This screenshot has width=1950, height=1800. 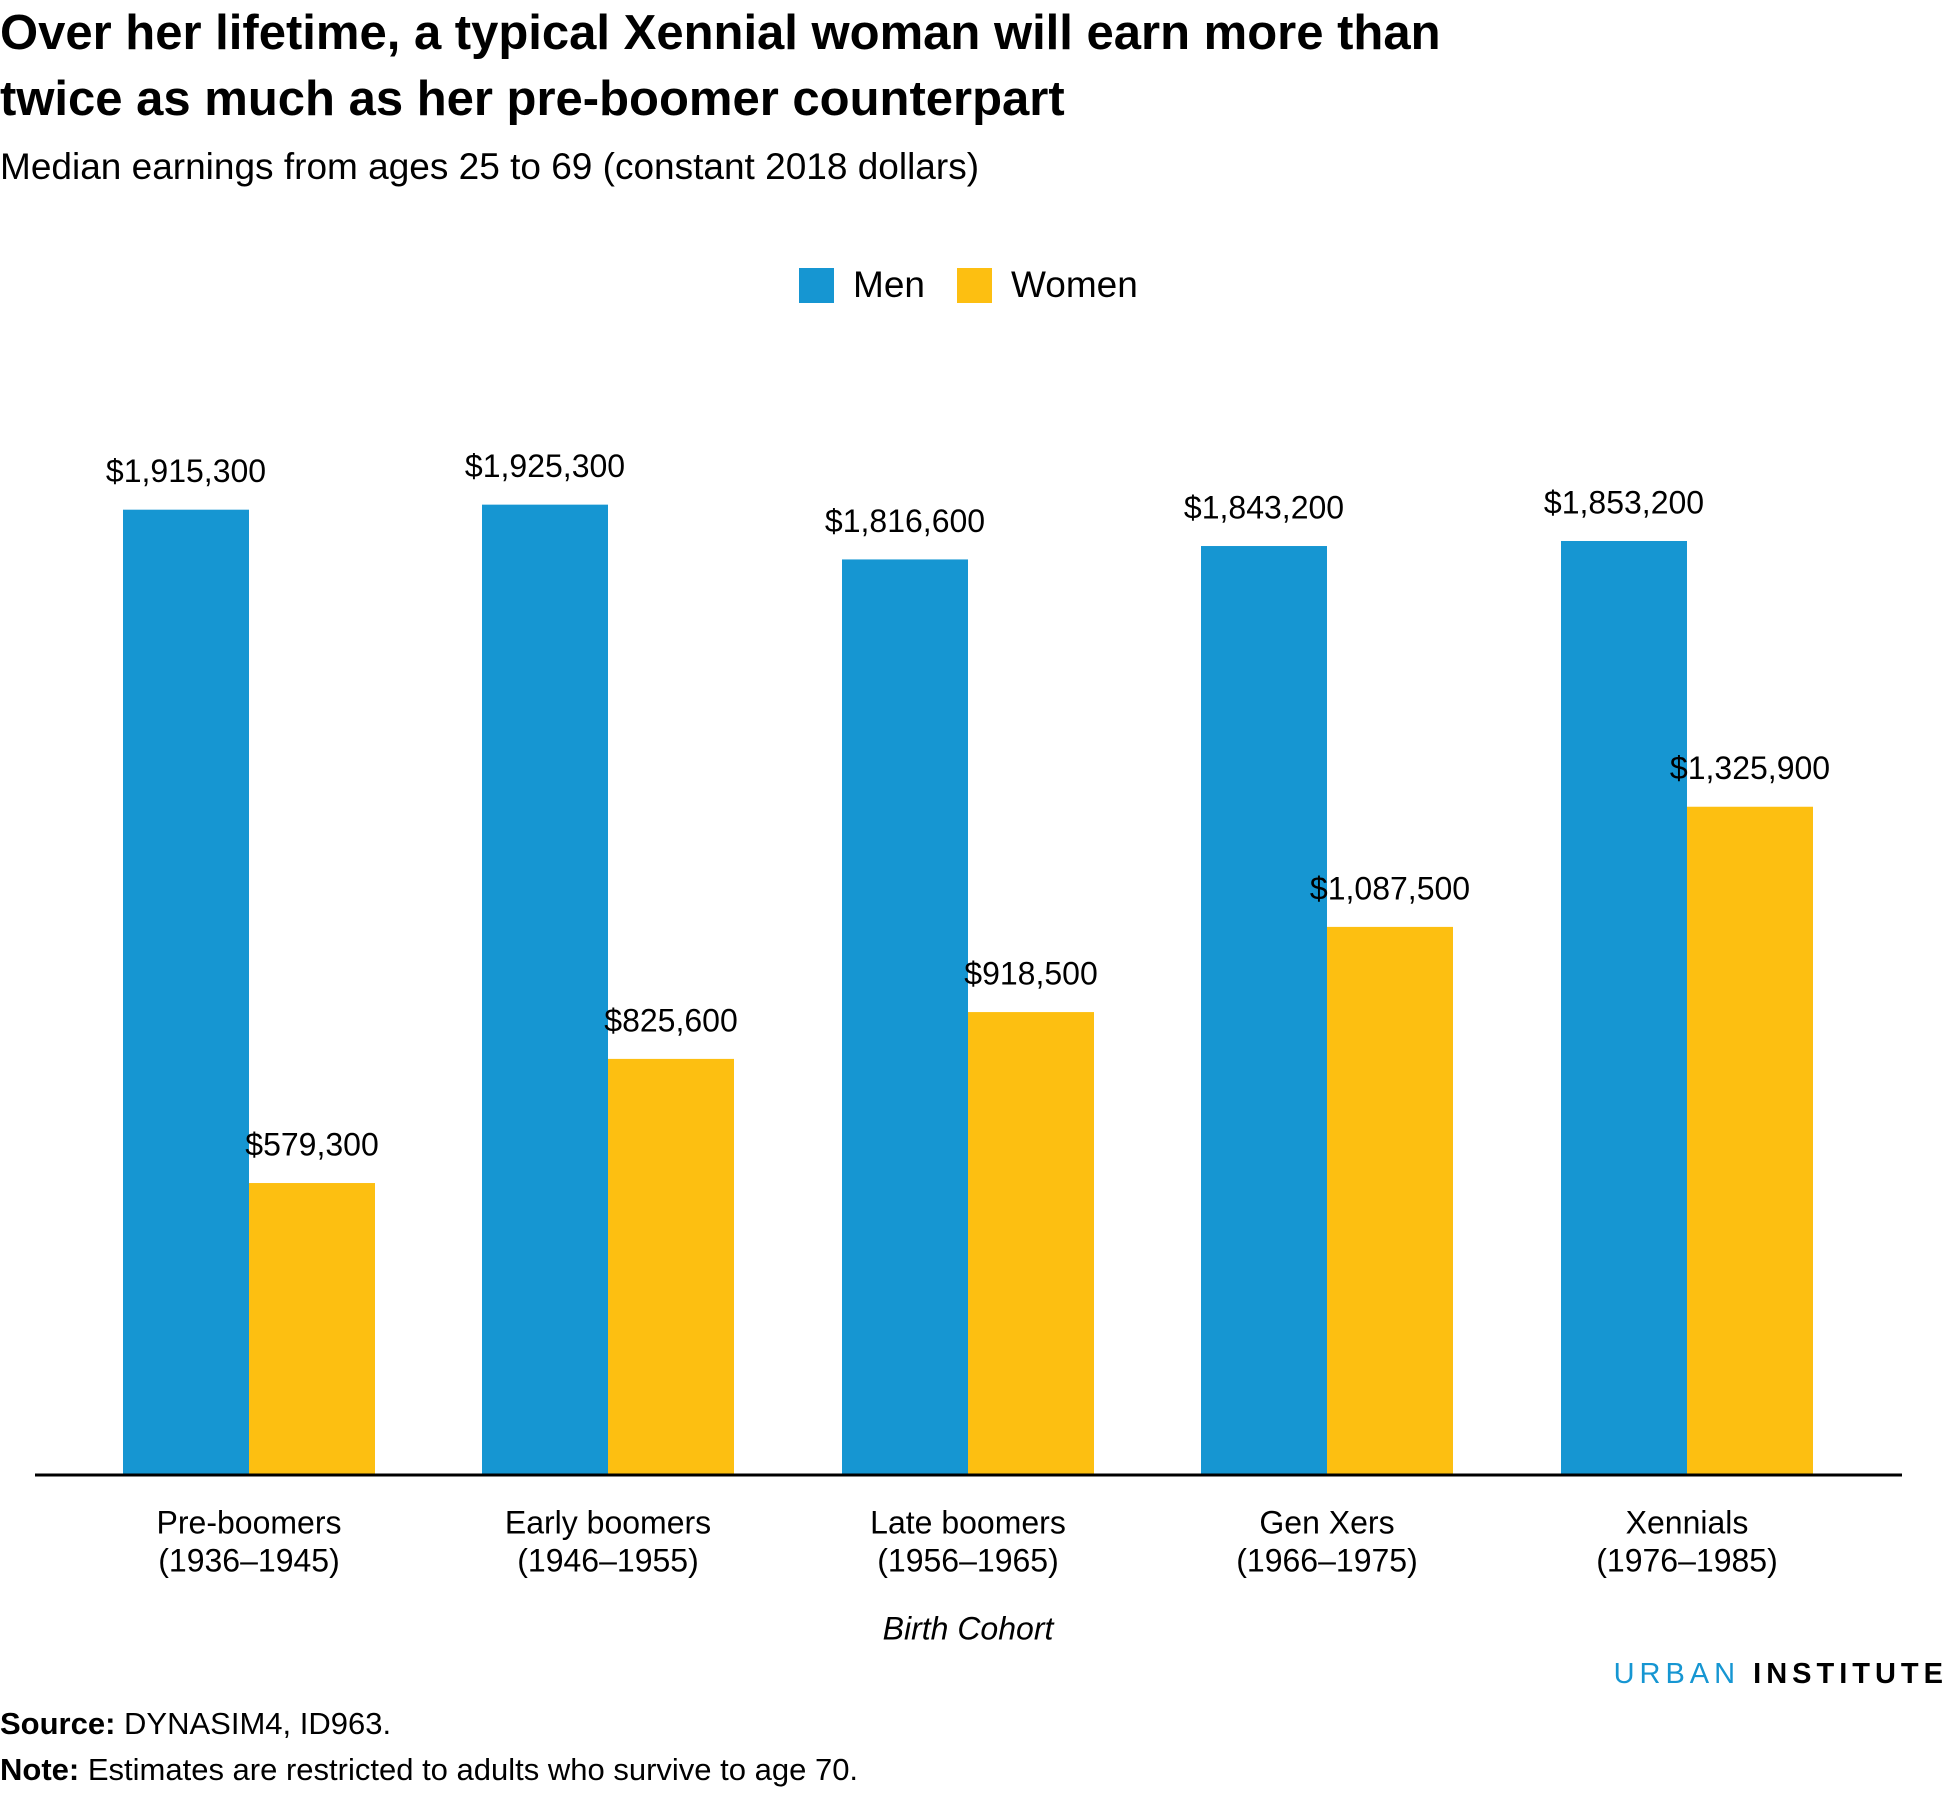 I want to click on brand-first: URBAN, so click(x=1677, y=1674).